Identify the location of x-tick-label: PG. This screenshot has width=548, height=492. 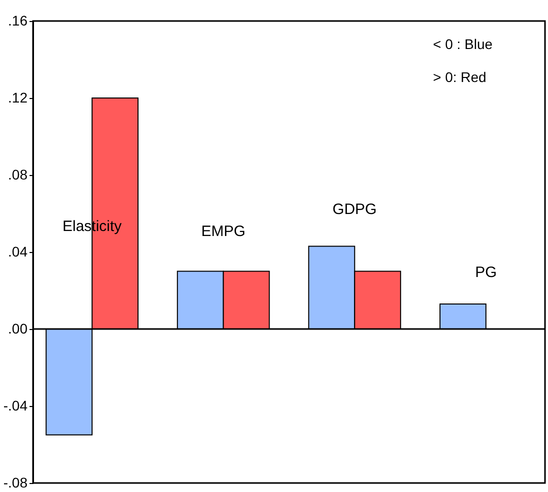
(486, 272).